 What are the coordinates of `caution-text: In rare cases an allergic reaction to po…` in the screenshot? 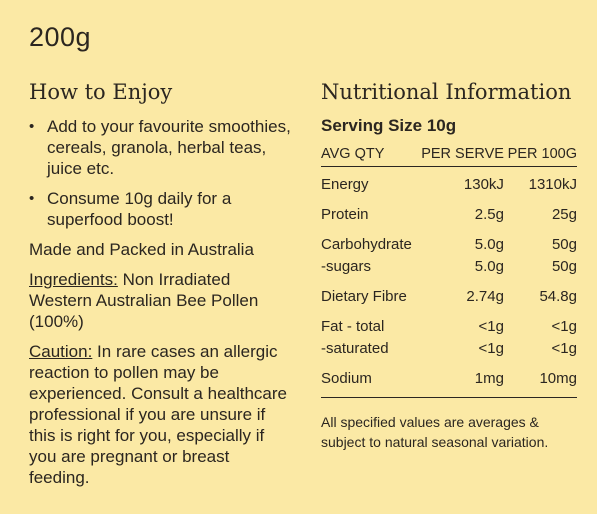 It's located at (158, 414).